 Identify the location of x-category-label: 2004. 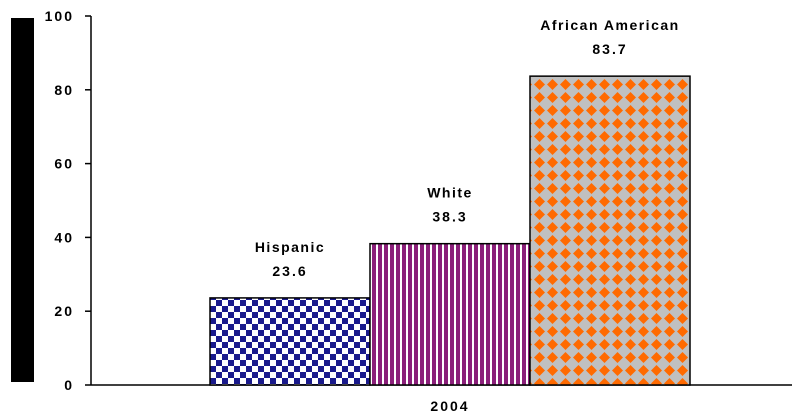
(449, 406).